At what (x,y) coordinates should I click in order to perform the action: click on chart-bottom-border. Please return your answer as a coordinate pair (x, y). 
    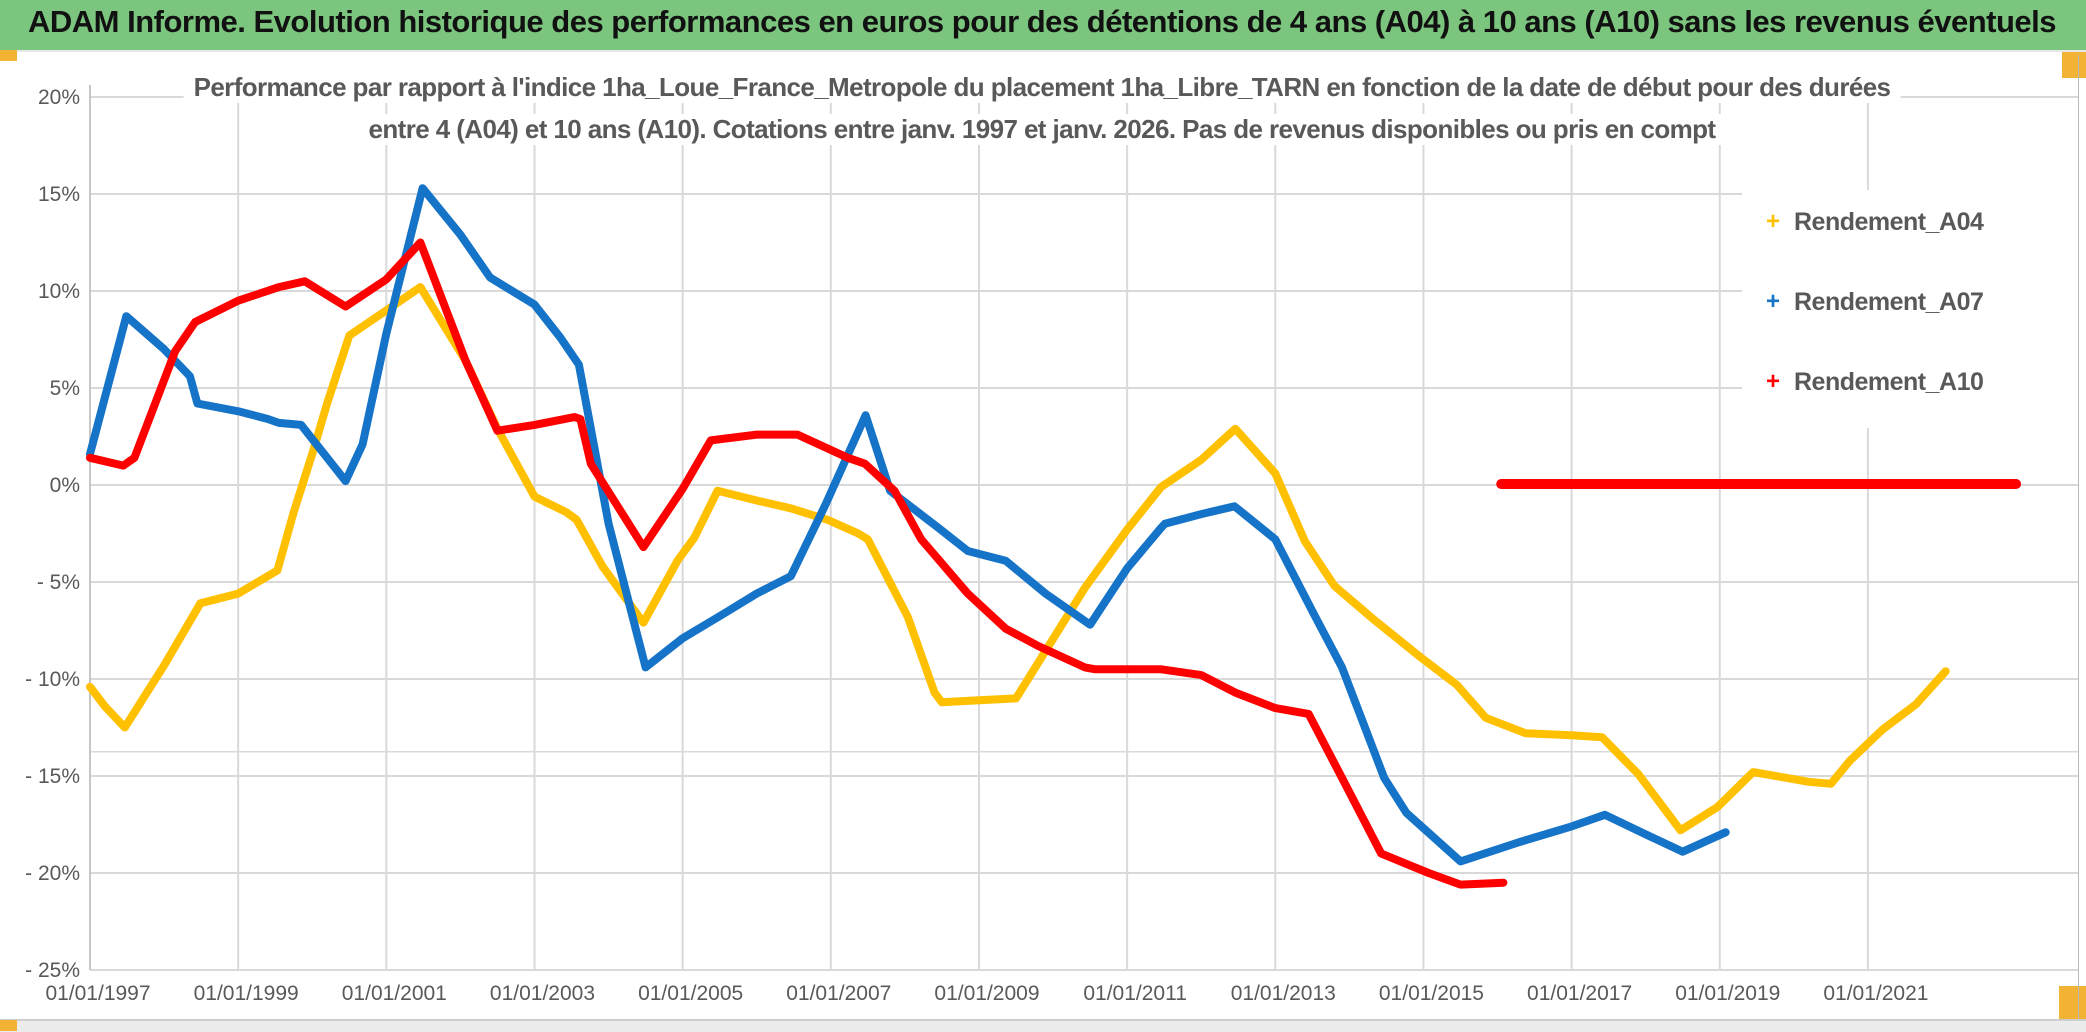
    Looking at the image, I should click on (1043, 1019).